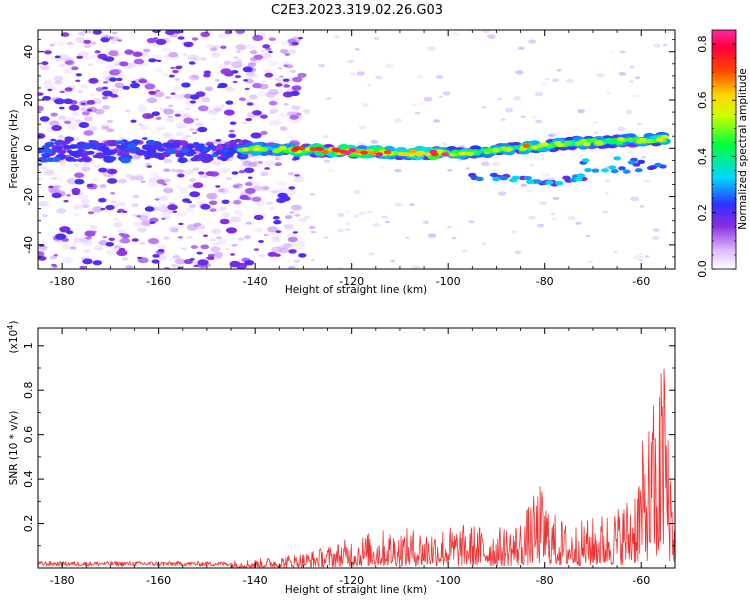  I want to click on x-tick-label: -80, so click(545, 281).